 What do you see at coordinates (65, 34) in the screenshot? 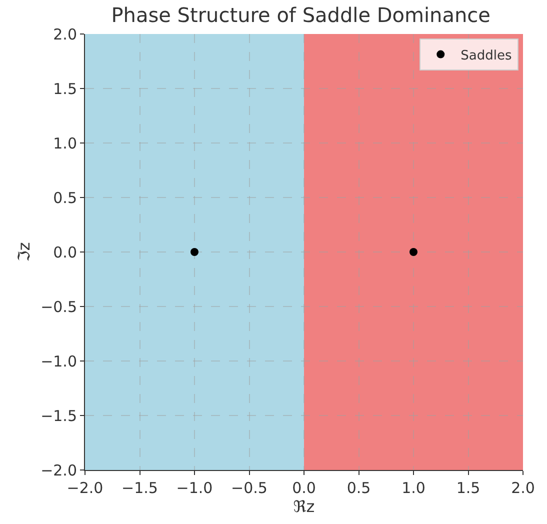
I see `y-tick-label: 2.0` at bounding box center [65, 34].